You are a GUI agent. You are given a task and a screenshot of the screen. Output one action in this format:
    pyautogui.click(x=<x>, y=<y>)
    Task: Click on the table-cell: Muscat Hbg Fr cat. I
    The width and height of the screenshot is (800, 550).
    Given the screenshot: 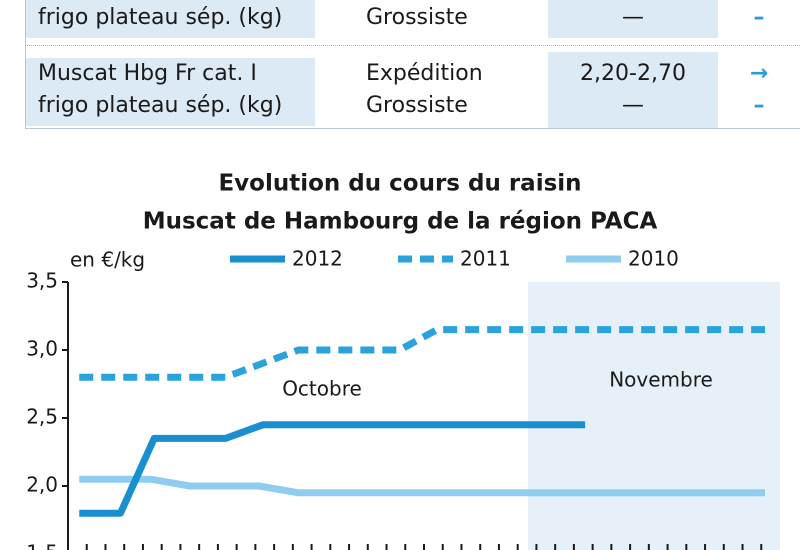 What is the action you would take?
    pyautogui.click(x=147, y=73)
    